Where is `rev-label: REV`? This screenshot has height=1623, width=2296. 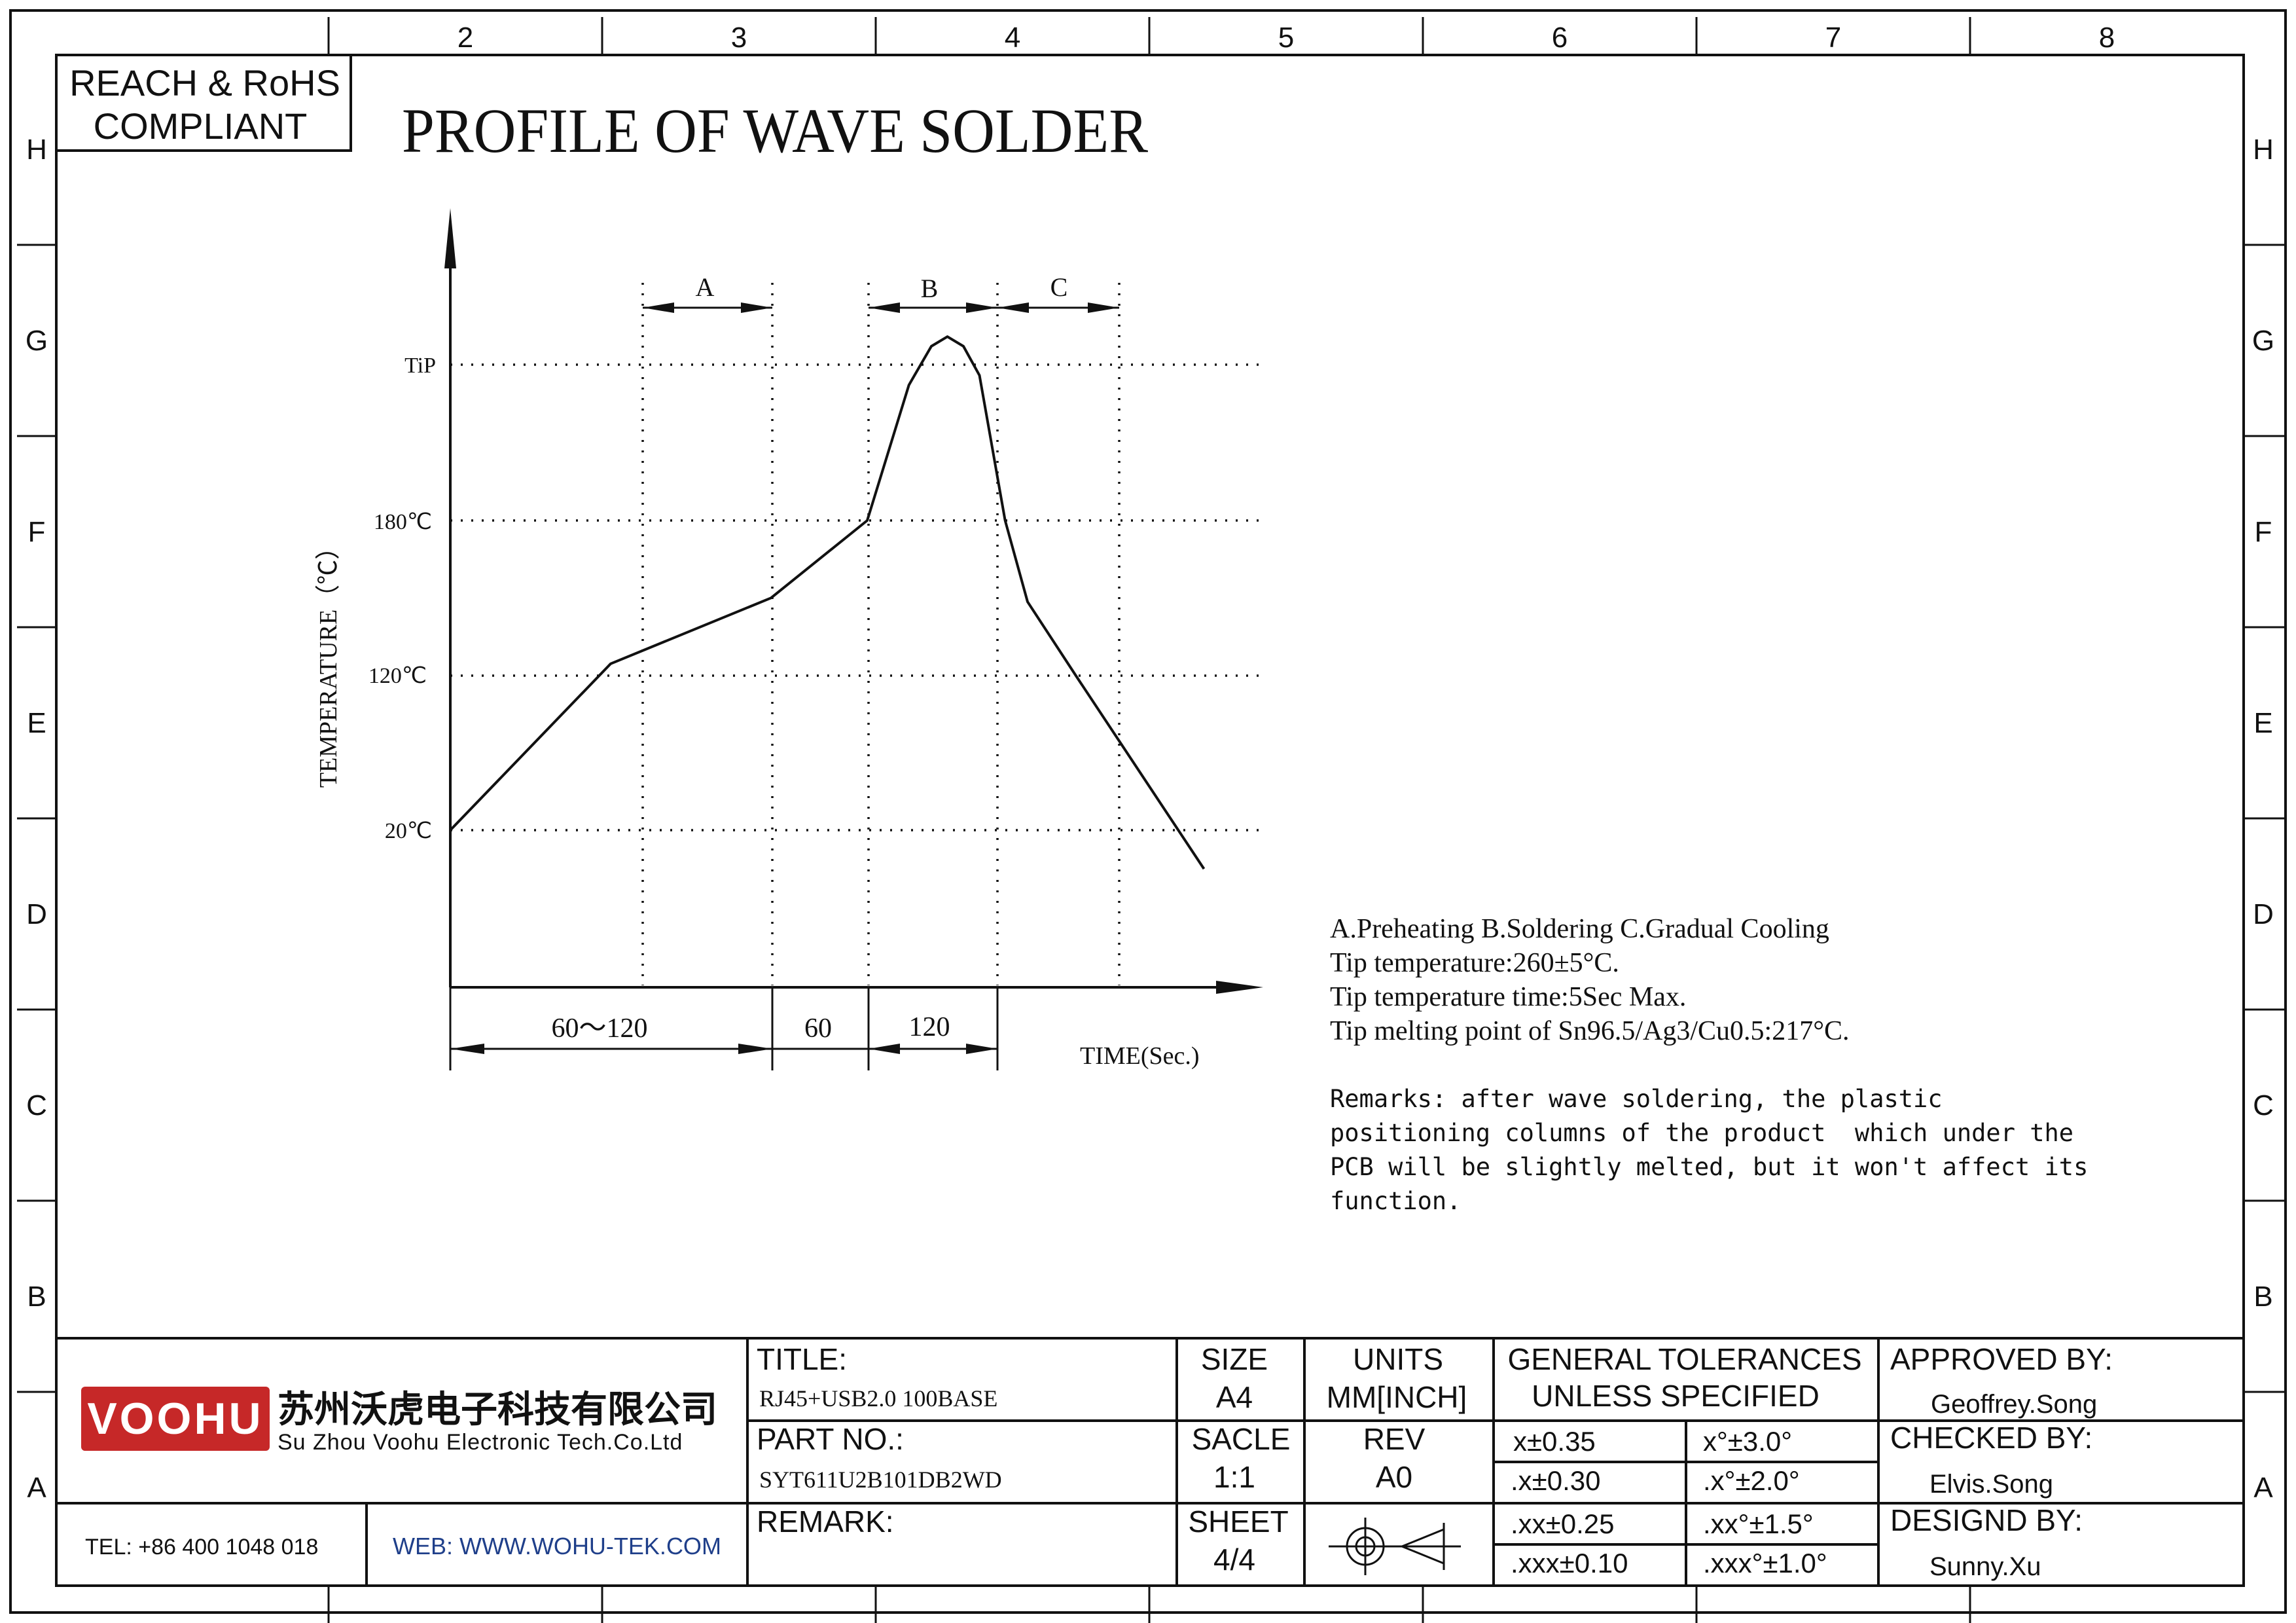
rev-label: REV is located at coordinates (1394, 1439).